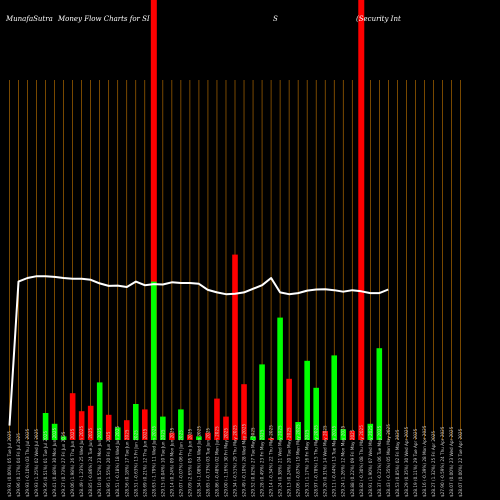  I want to click on x-tick-label: $29.52 (0.82%) 27 Tue May 2025, so click(253, 462).